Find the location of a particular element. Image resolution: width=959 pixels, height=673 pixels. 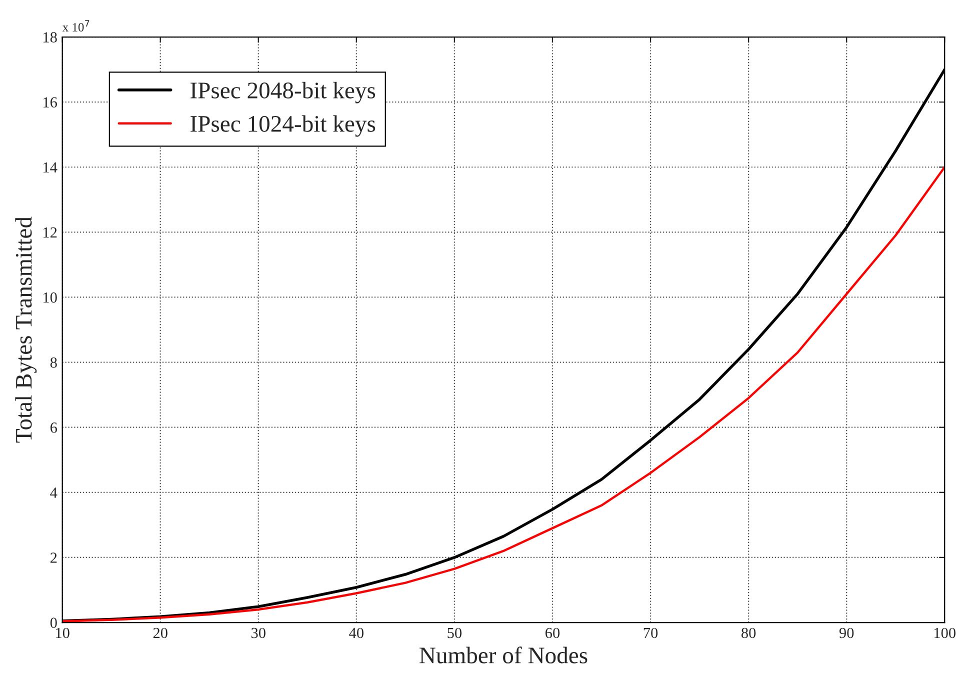

x-tick-label: 40 is located at coordinates (356, 633).